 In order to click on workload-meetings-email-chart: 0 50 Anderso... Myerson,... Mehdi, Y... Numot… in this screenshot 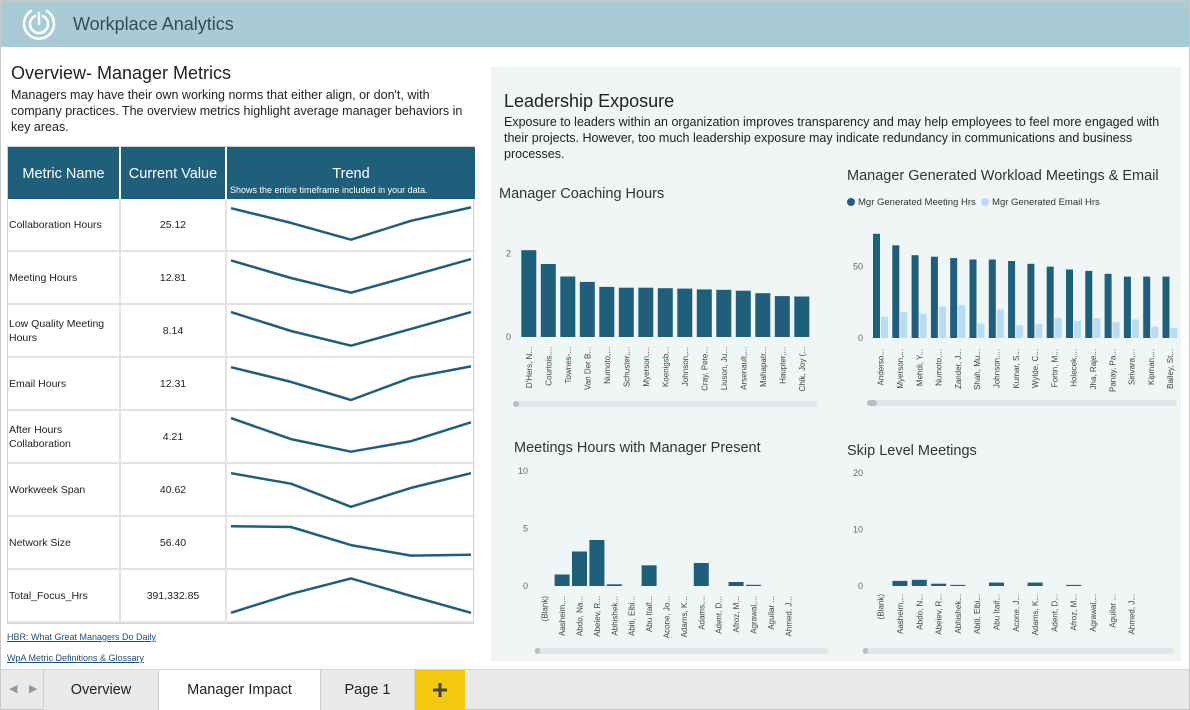, I will do `click(1009, 311)`.